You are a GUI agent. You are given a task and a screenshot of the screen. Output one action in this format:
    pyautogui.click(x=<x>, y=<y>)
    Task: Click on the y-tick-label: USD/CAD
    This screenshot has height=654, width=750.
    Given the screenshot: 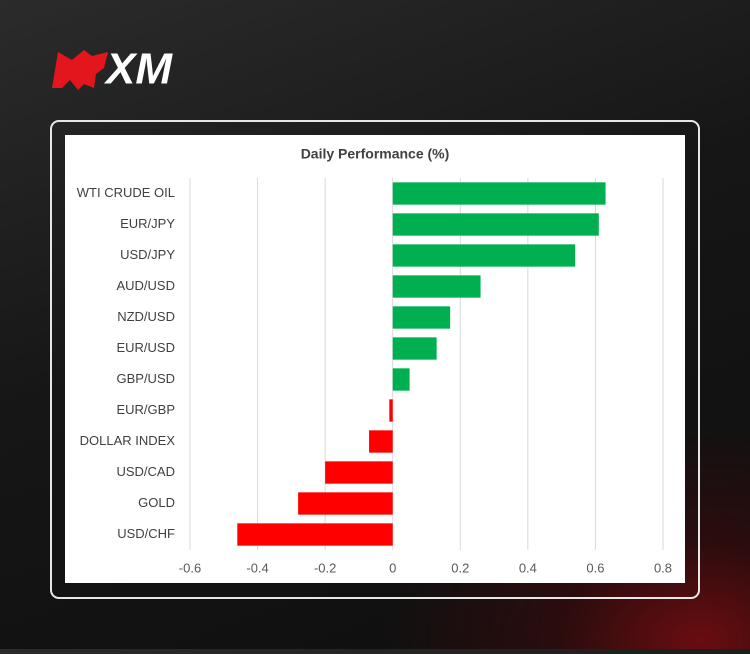 What is the action you would take?
    pyautogui.click(x=145, y=471)
    